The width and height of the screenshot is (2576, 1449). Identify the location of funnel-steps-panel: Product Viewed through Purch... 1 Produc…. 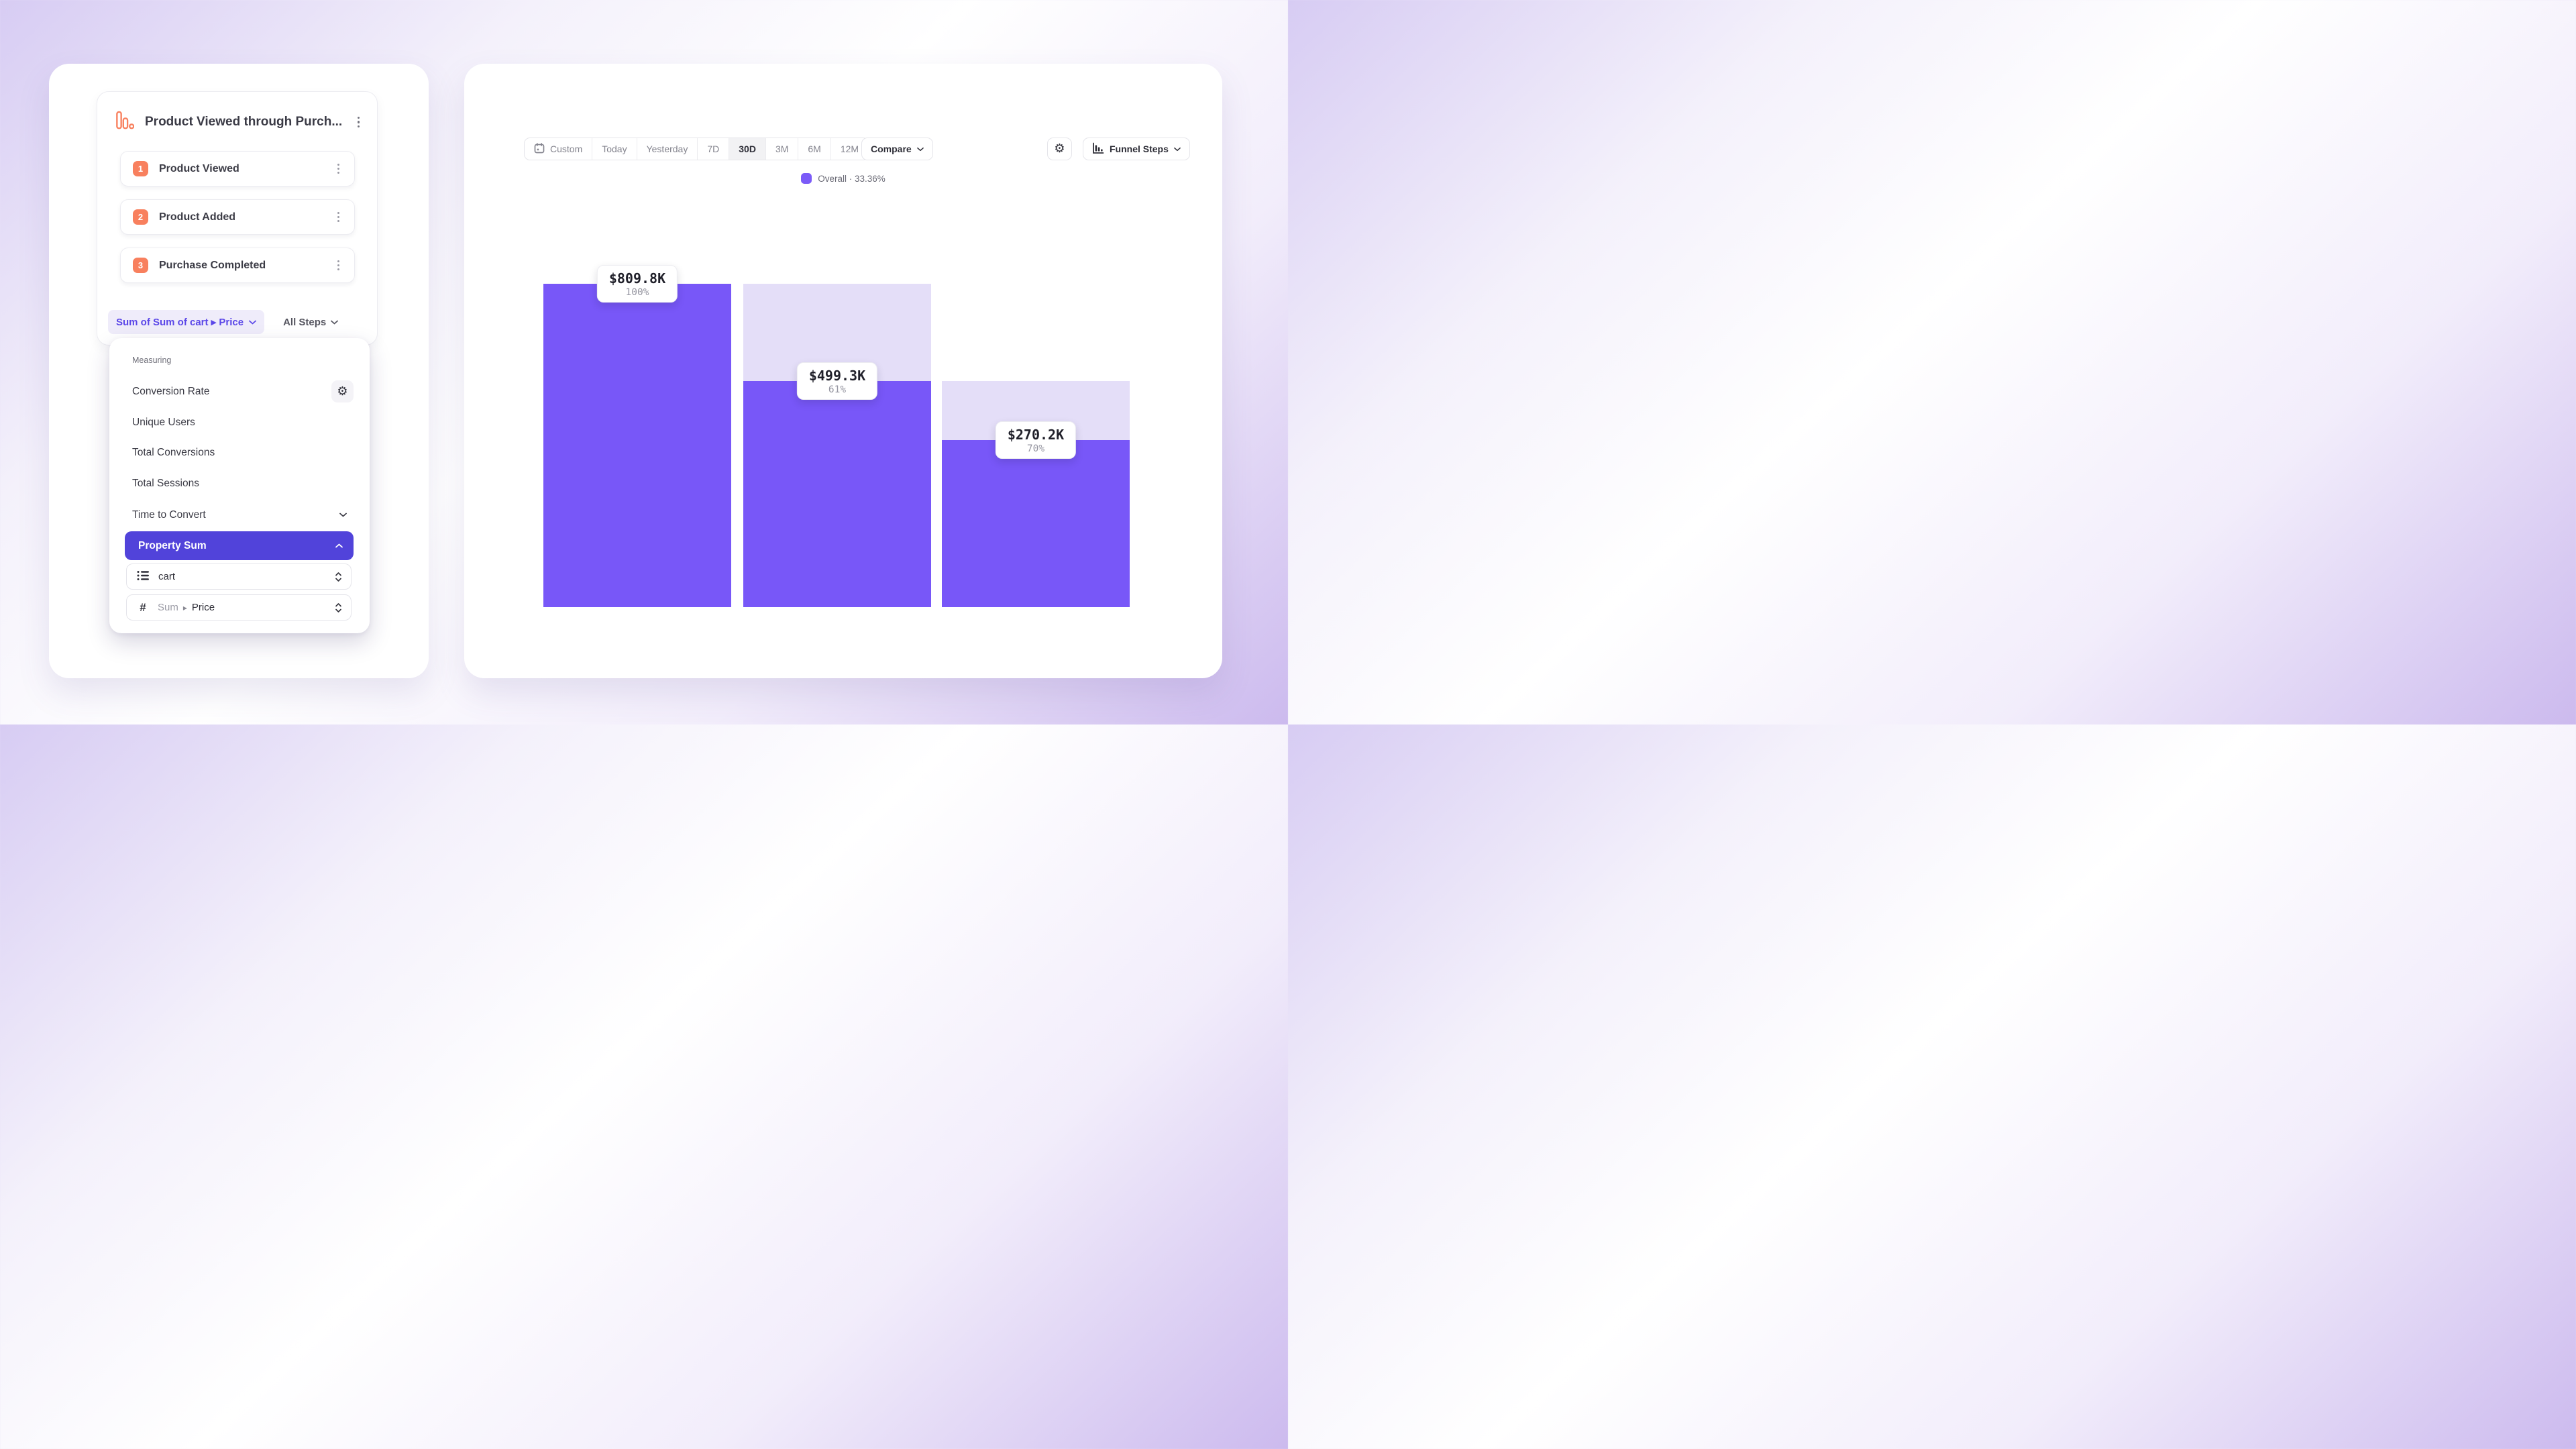
(237, 218).